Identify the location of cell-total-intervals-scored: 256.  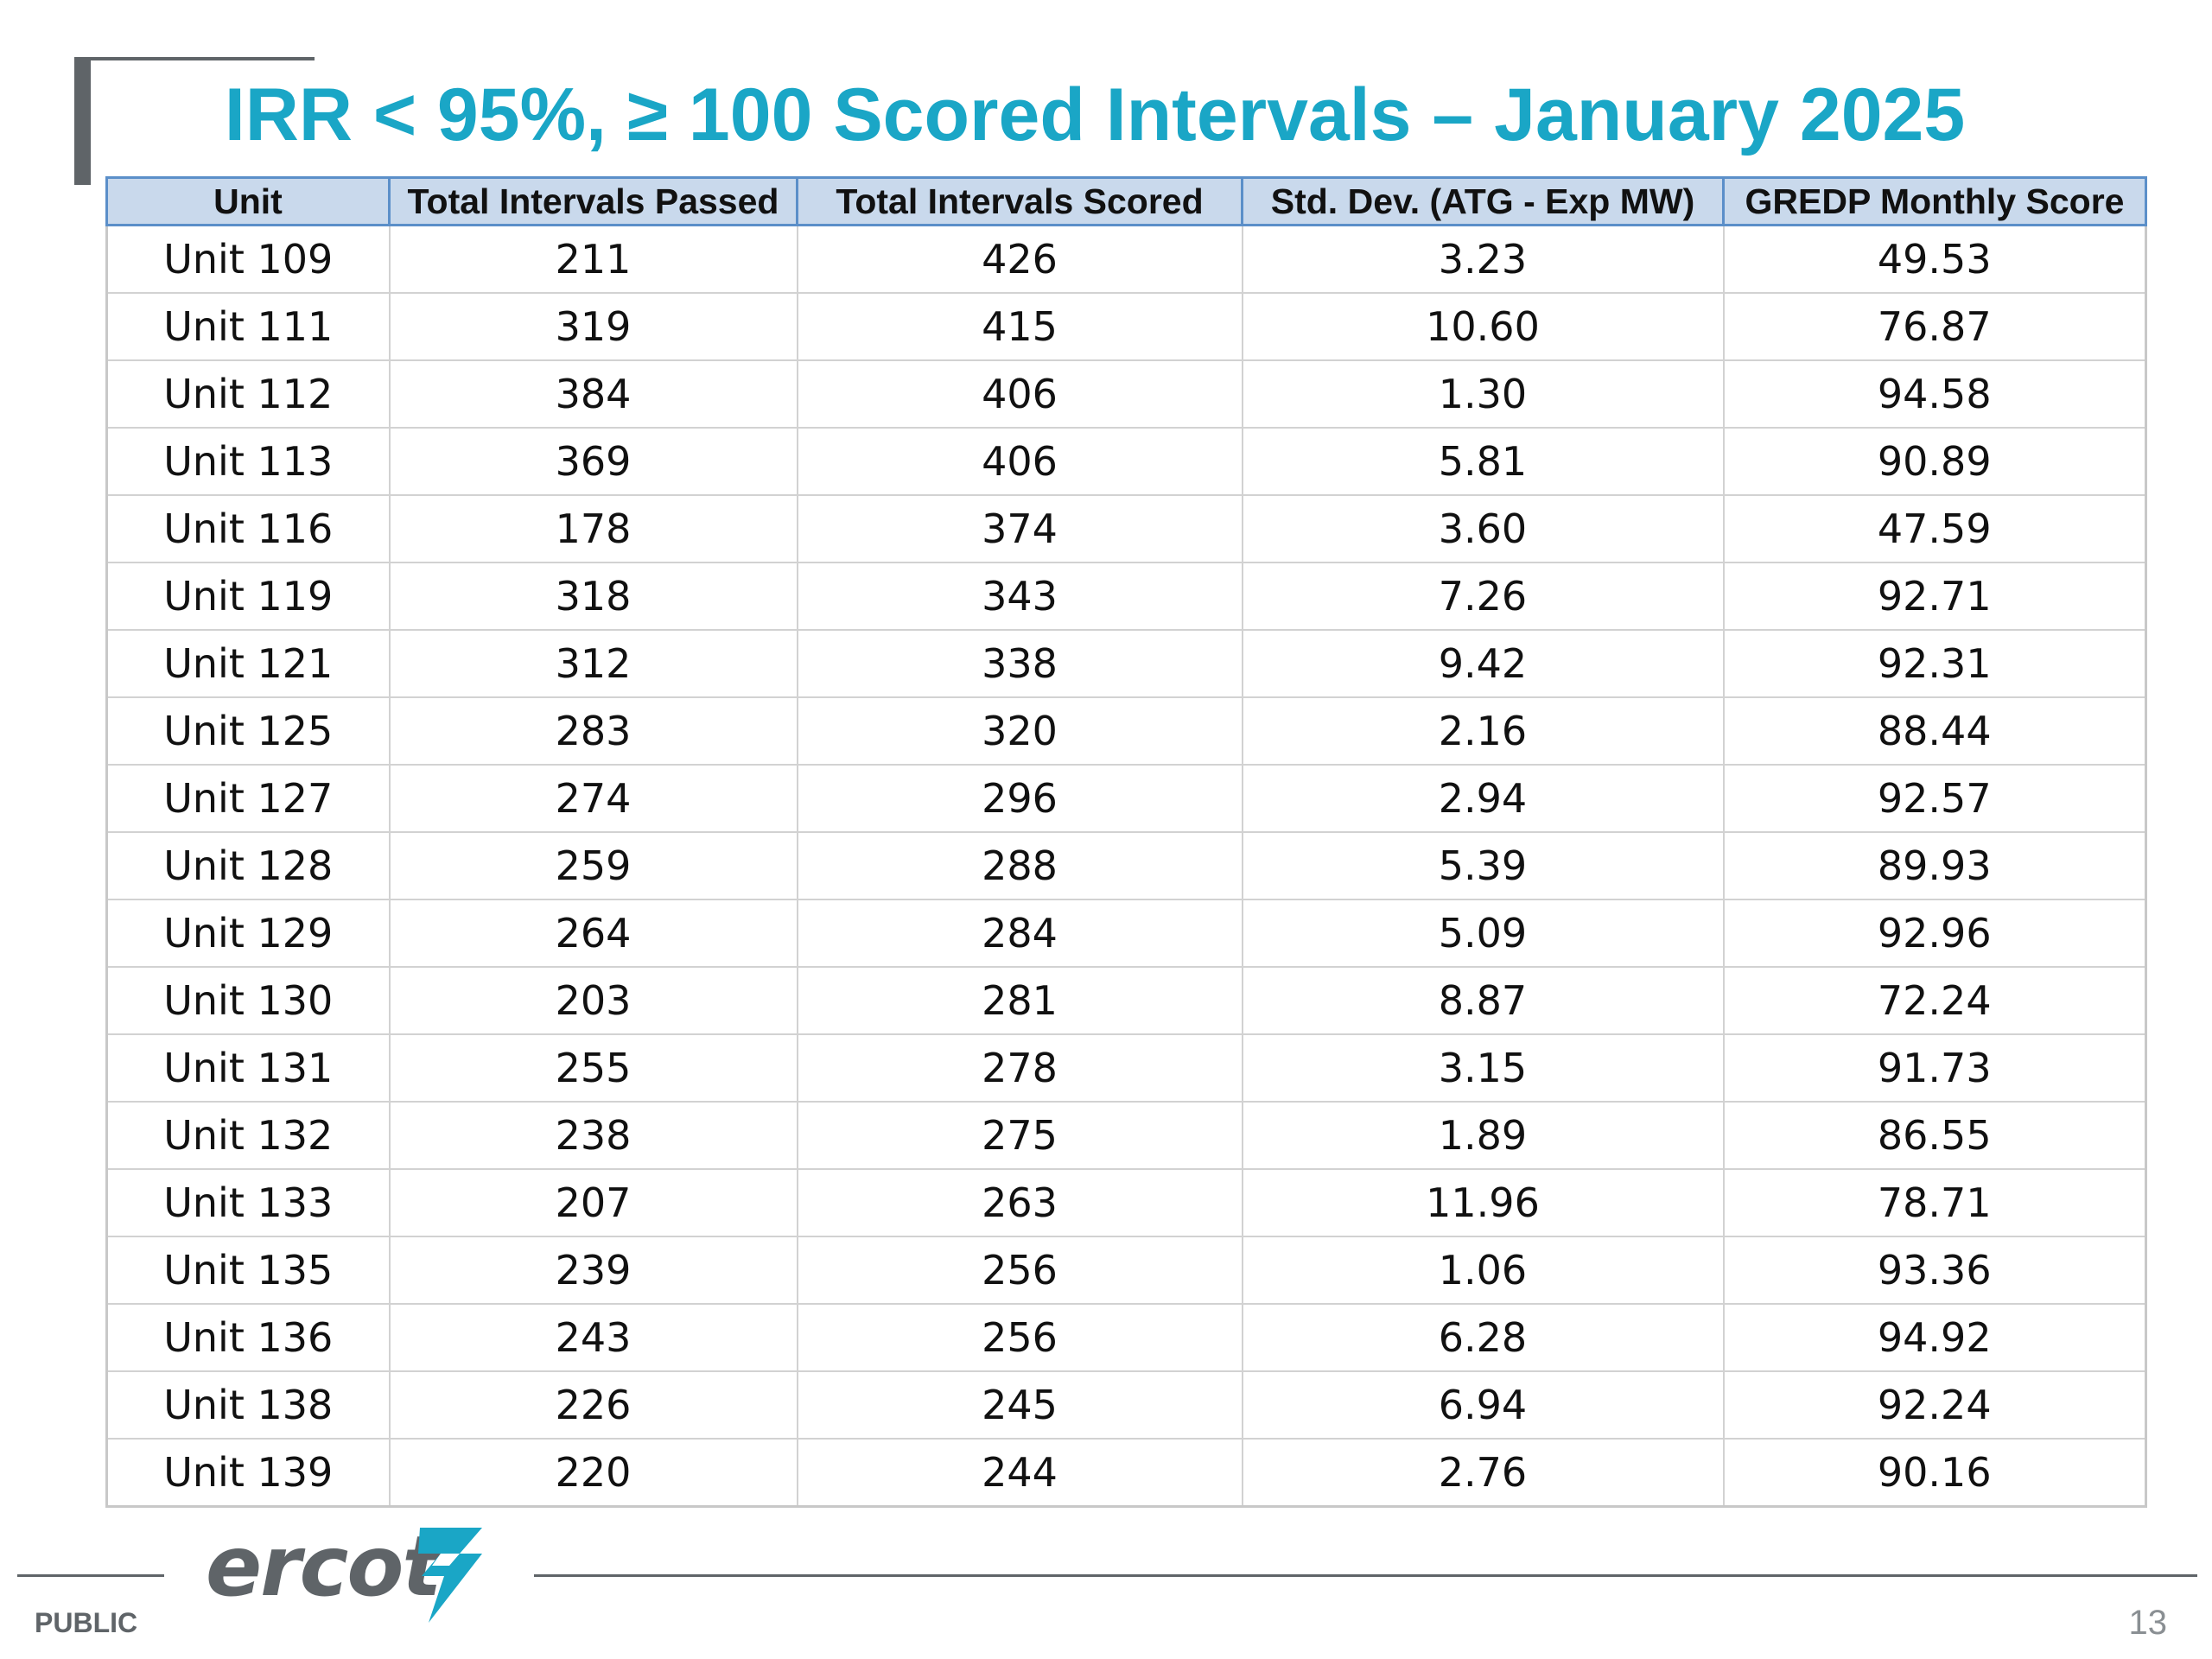
(1019, 1337).